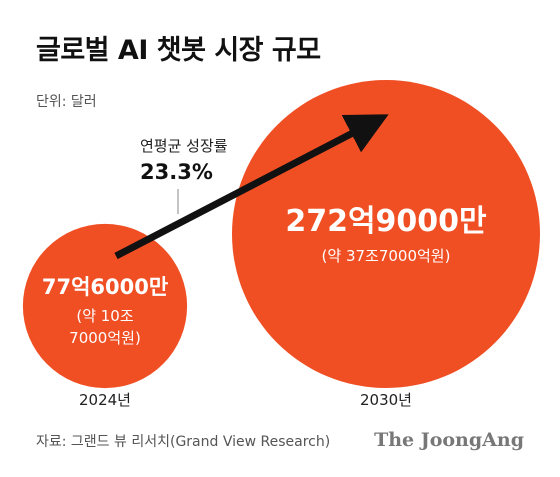 Image resolution: width=560 pixels, height=477 pixels. Describe the element at coordinates (386, 221) in the screenshot. I see `bubble-2030-value: 272억9000만` at that location.